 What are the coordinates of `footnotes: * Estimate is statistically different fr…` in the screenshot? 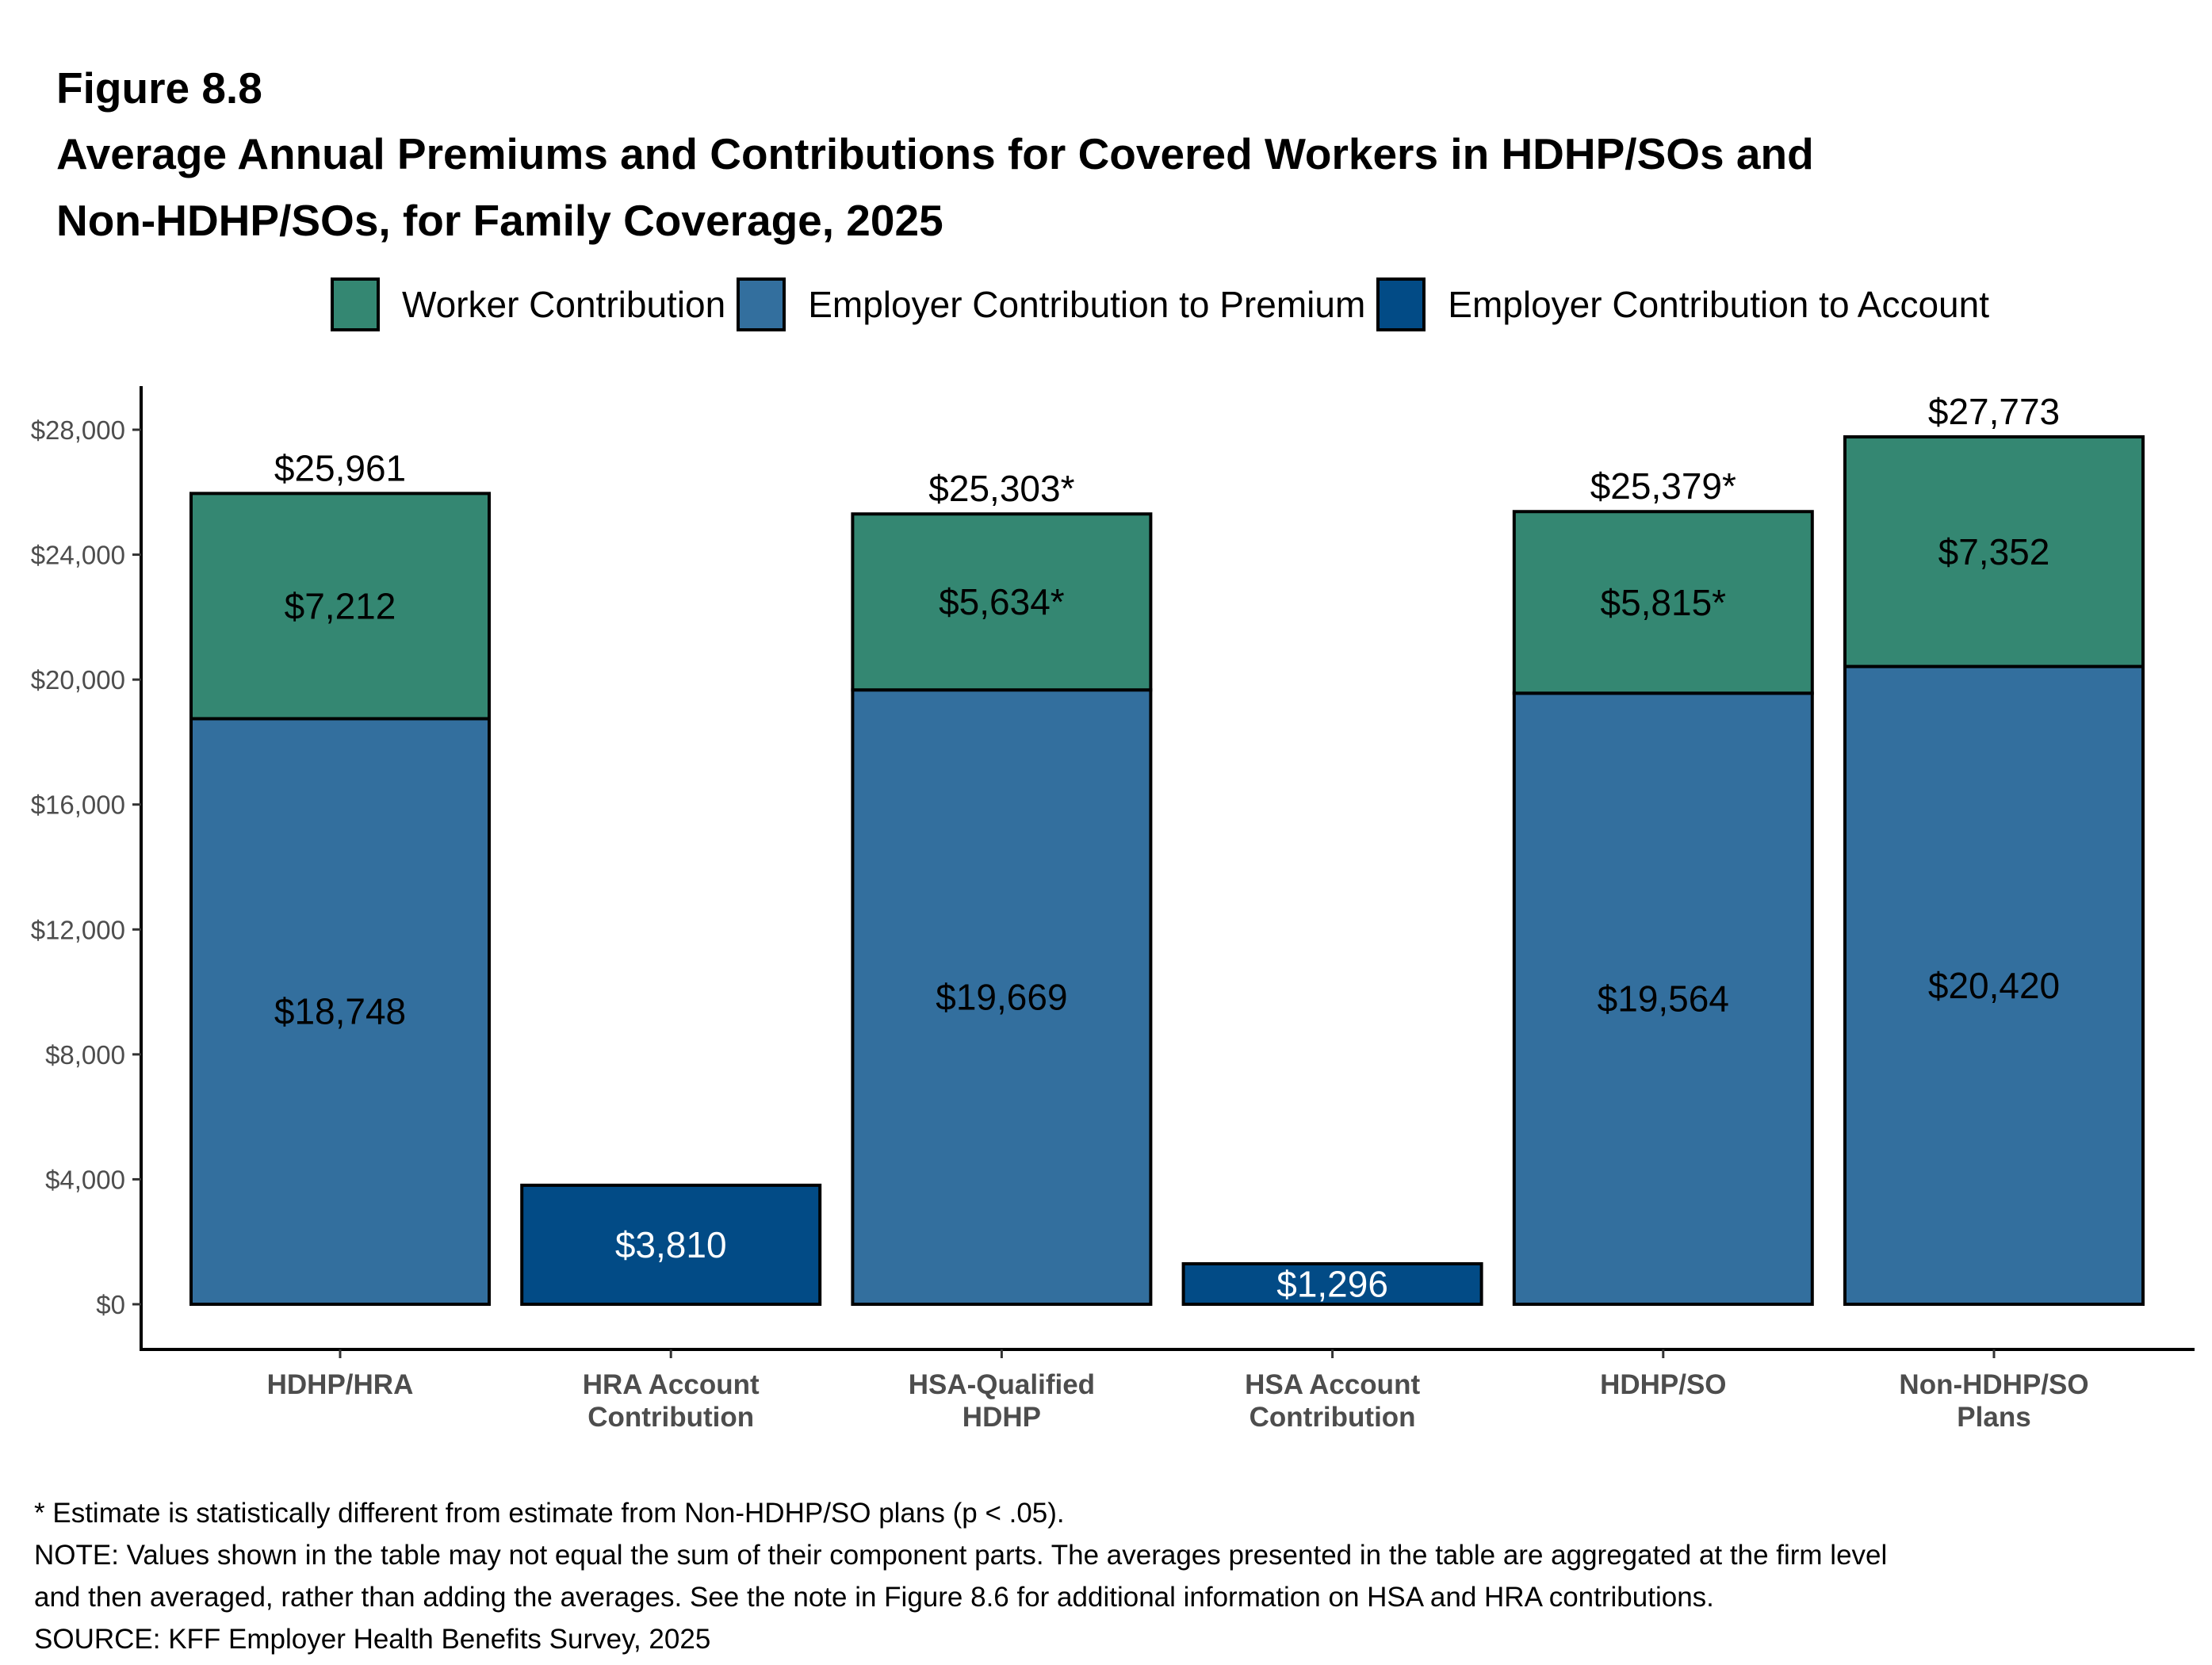 It's located at (960, 1576).